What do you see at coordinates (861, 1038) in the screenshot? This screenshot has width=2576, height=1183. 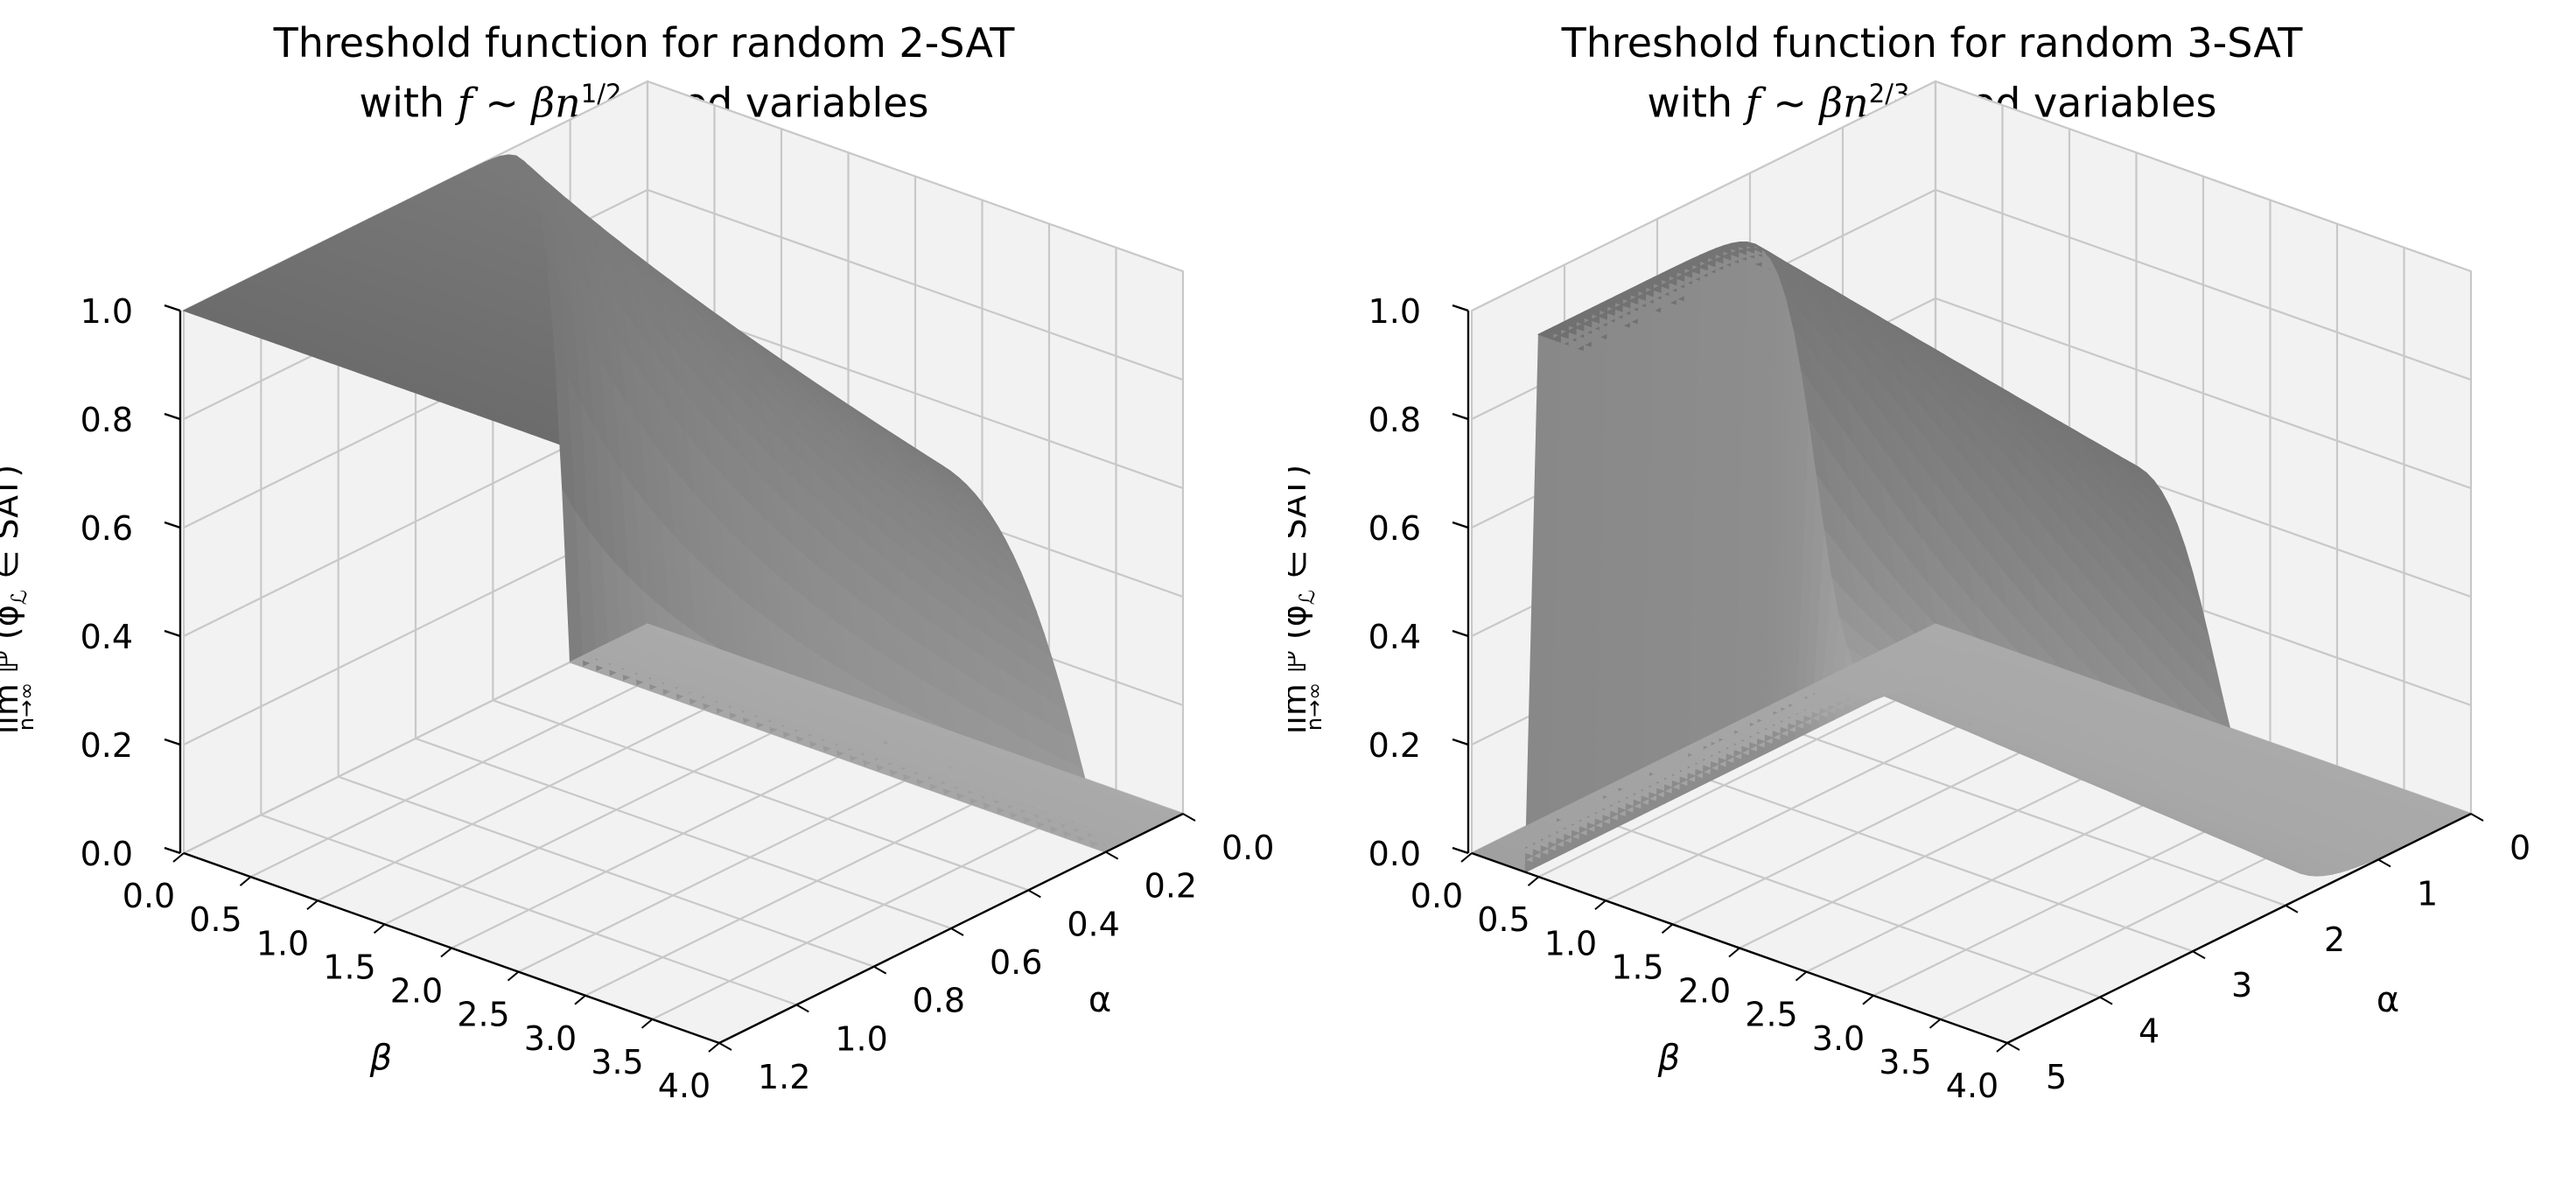 I see `alpha-tick-label: 1.0` at bounding box center [861, 1038].